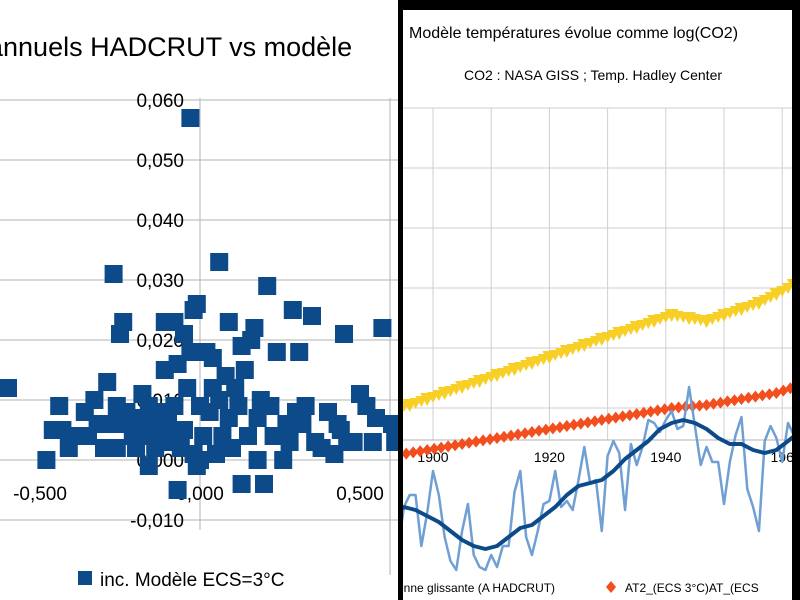  I want to click on legend-label: AT2_(ECS 3°C)AT_(ECS, so click(692, 588).